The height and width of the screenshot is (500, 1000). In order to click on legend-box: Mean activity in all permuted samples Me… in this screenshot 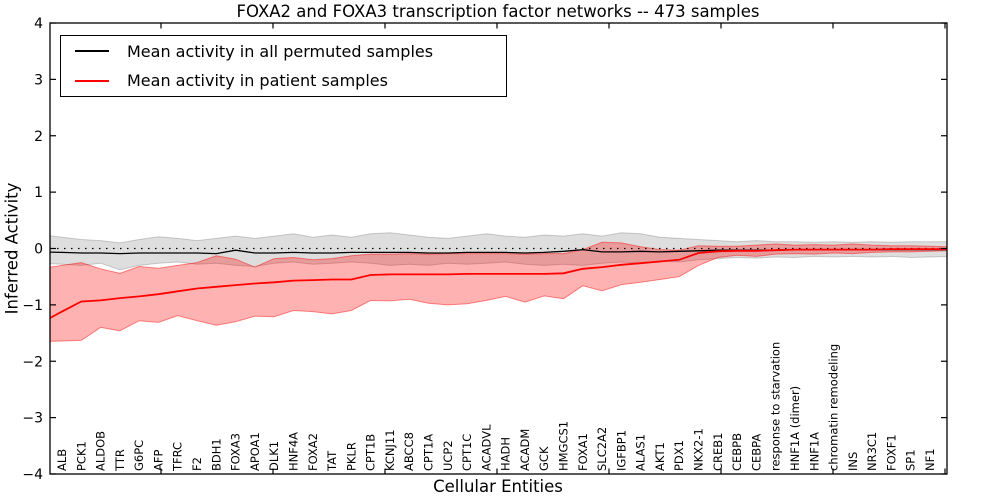, I will do `click(283, 66)`.